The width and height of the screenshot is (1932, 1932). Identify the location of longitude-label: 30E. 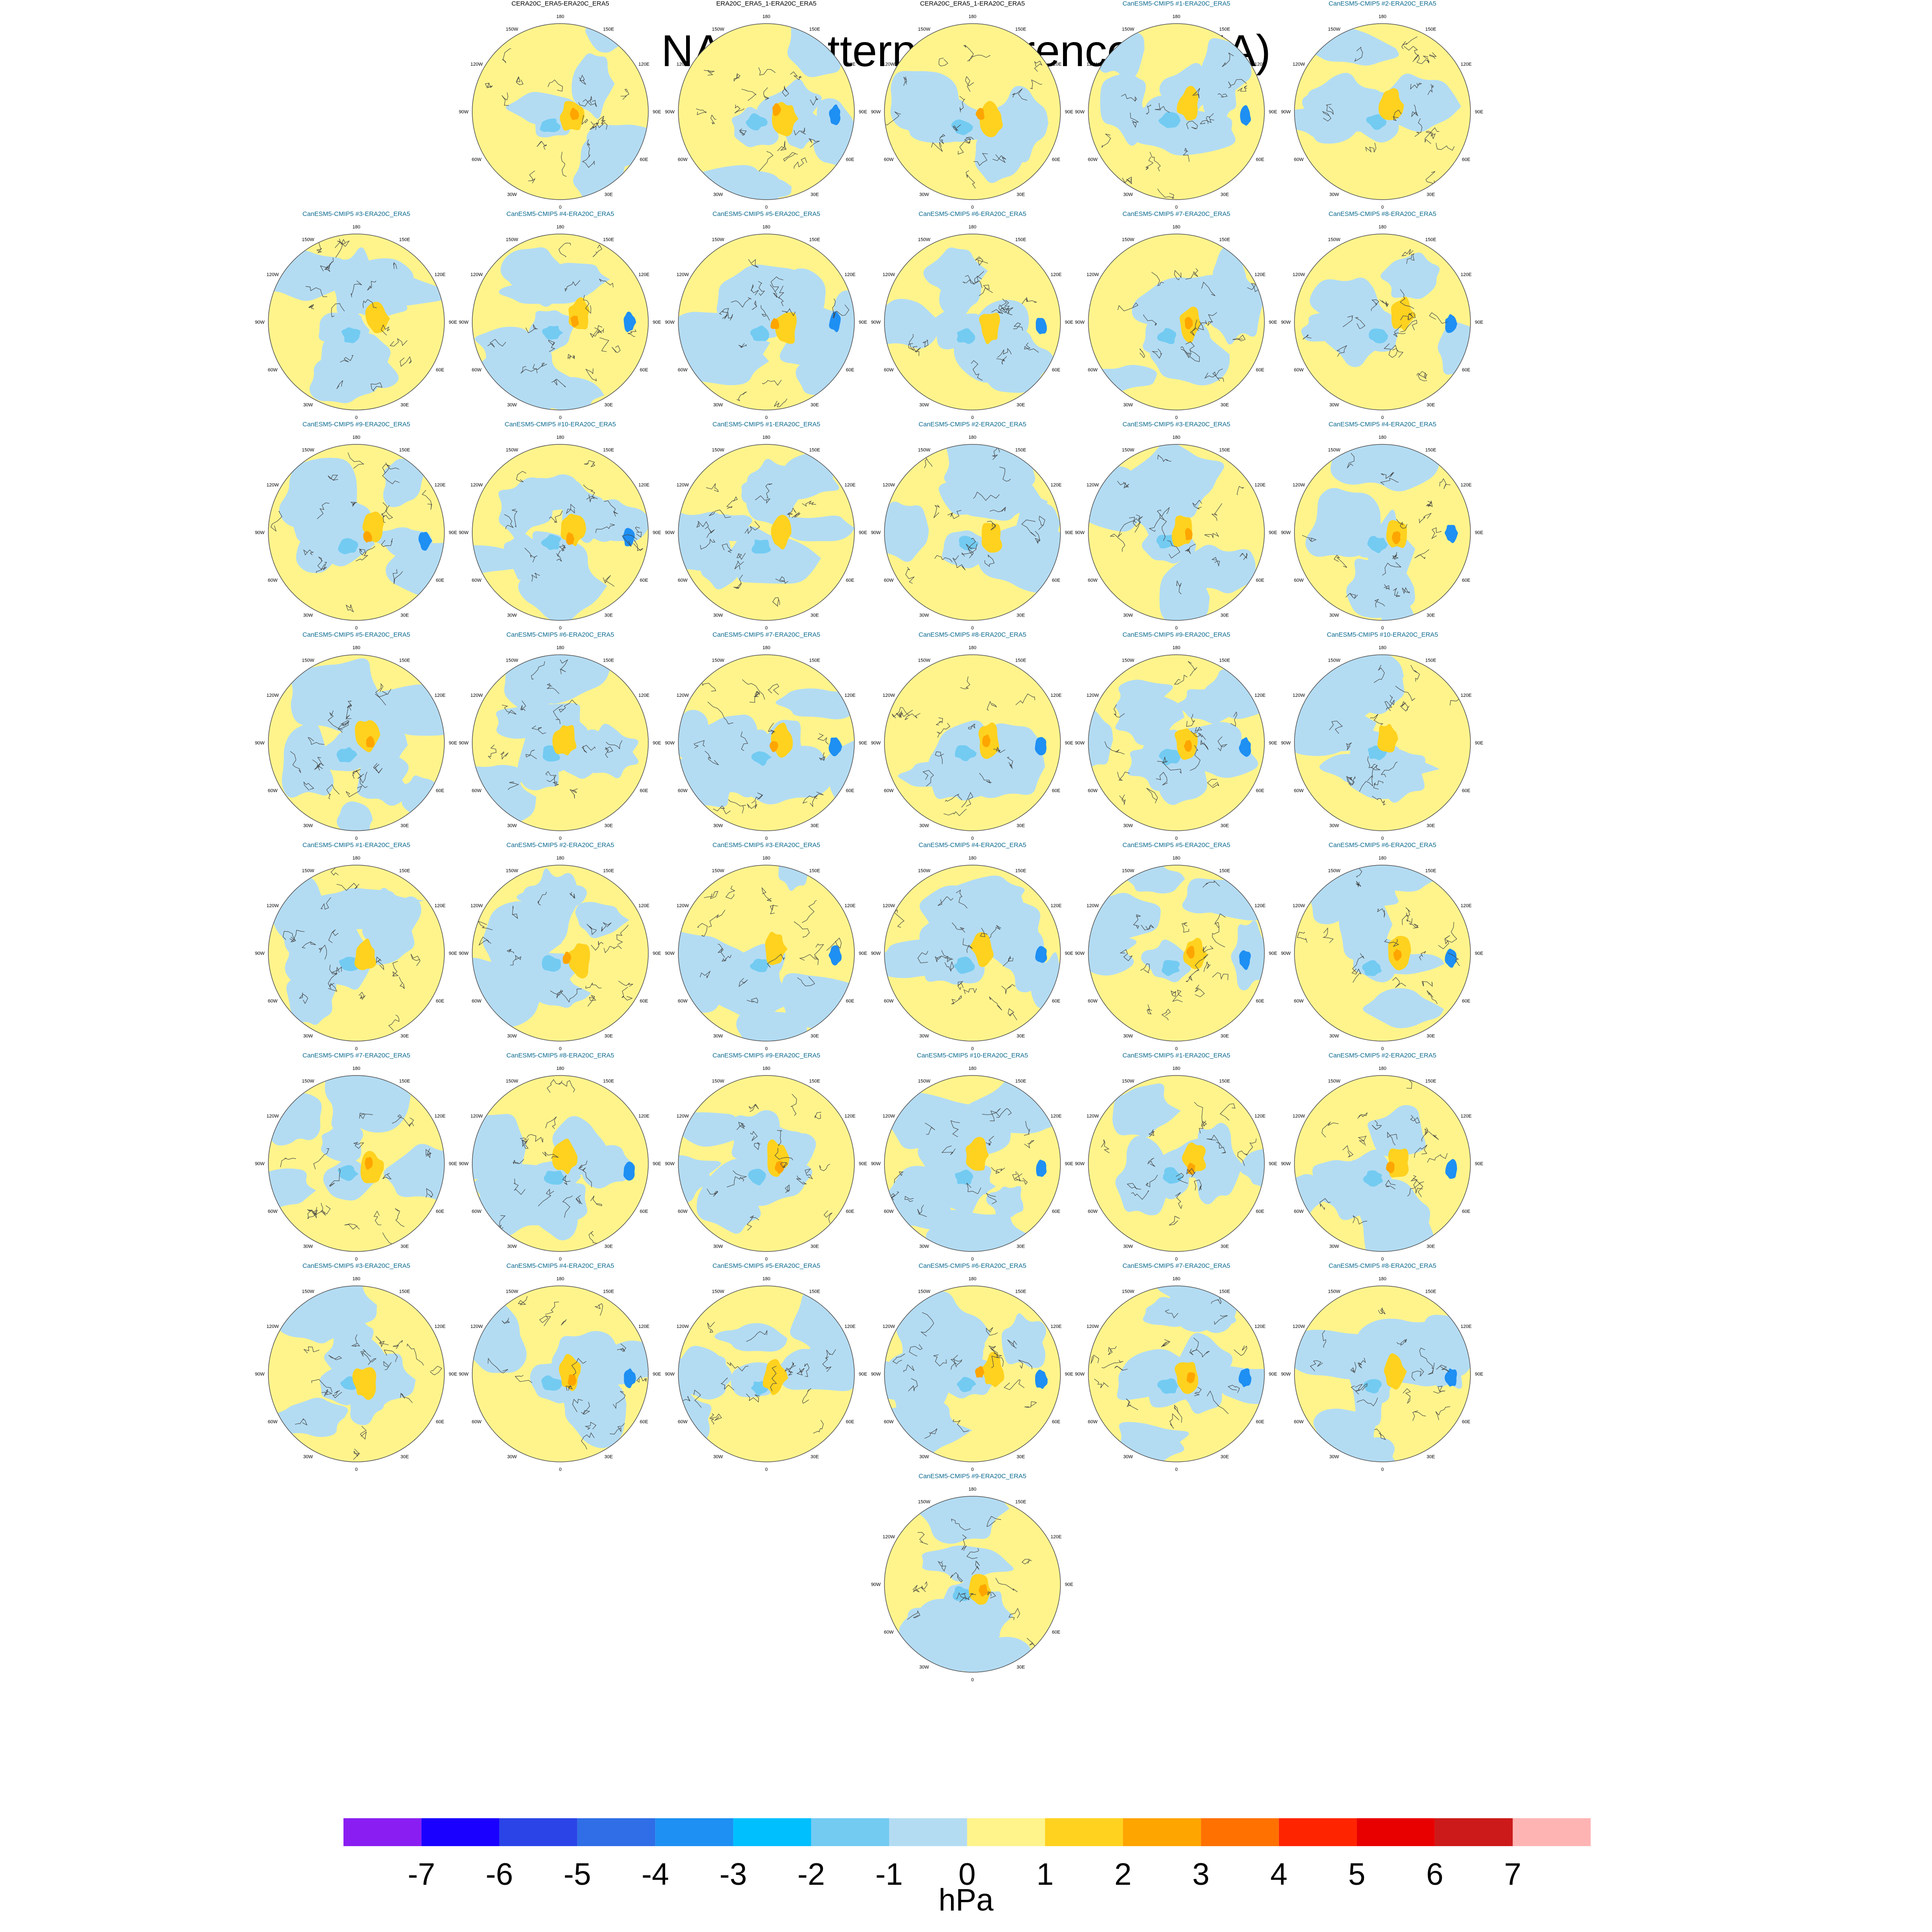
(815, 404).